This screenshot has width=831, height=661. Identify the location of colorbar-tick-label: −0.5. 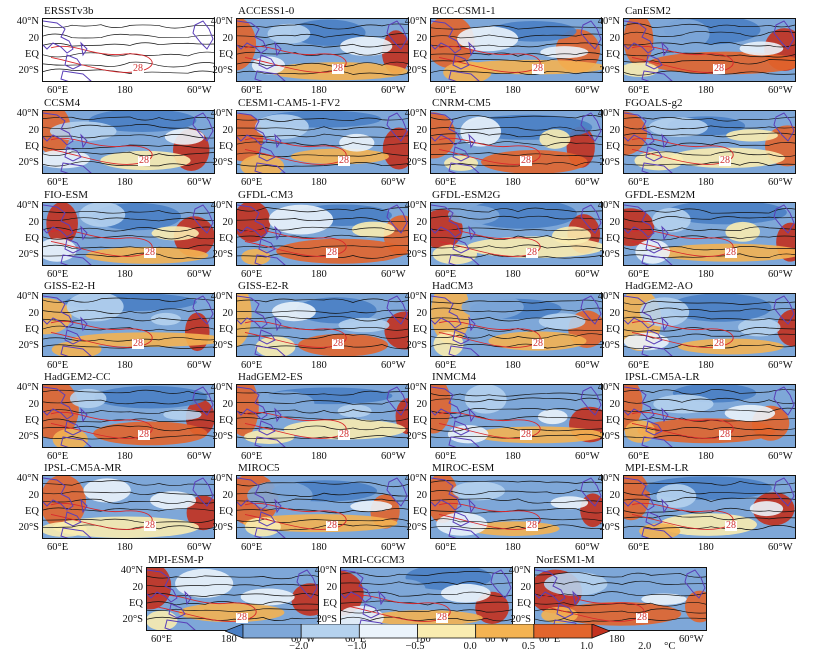
(415, 646).